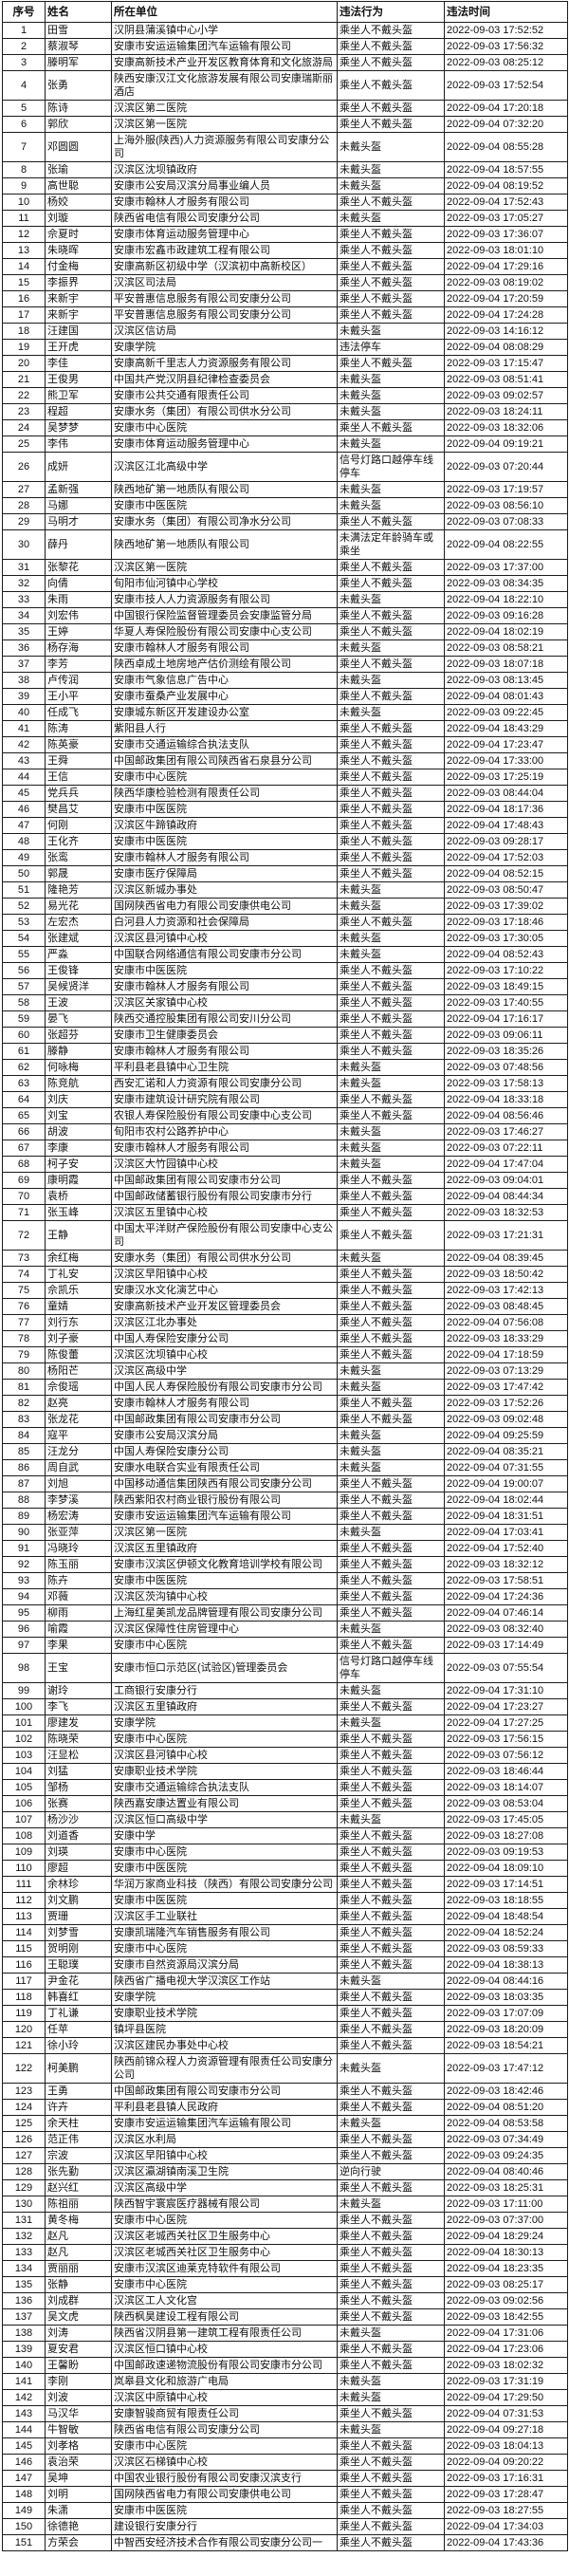  What do you see at coordinates (285, 1580) in the screenshot?
I see `table-row: 93 陈卉 安康市中医医院 乘坐人不戴头盔 2022-09-03 17:58:51` at bounding box center [285, 1580].